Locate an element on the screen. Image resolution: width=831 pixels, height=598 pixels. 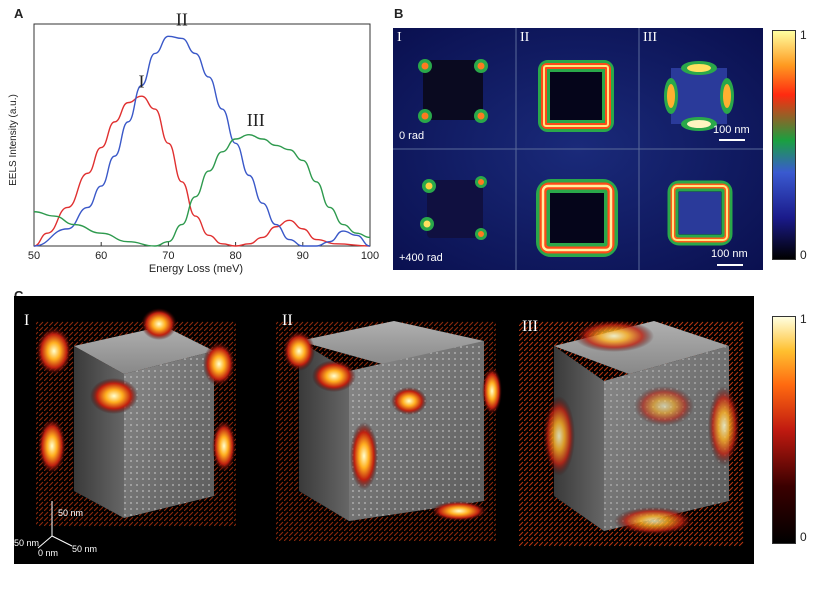
x-tick-label: 80 is located at coordinates (235, 256).